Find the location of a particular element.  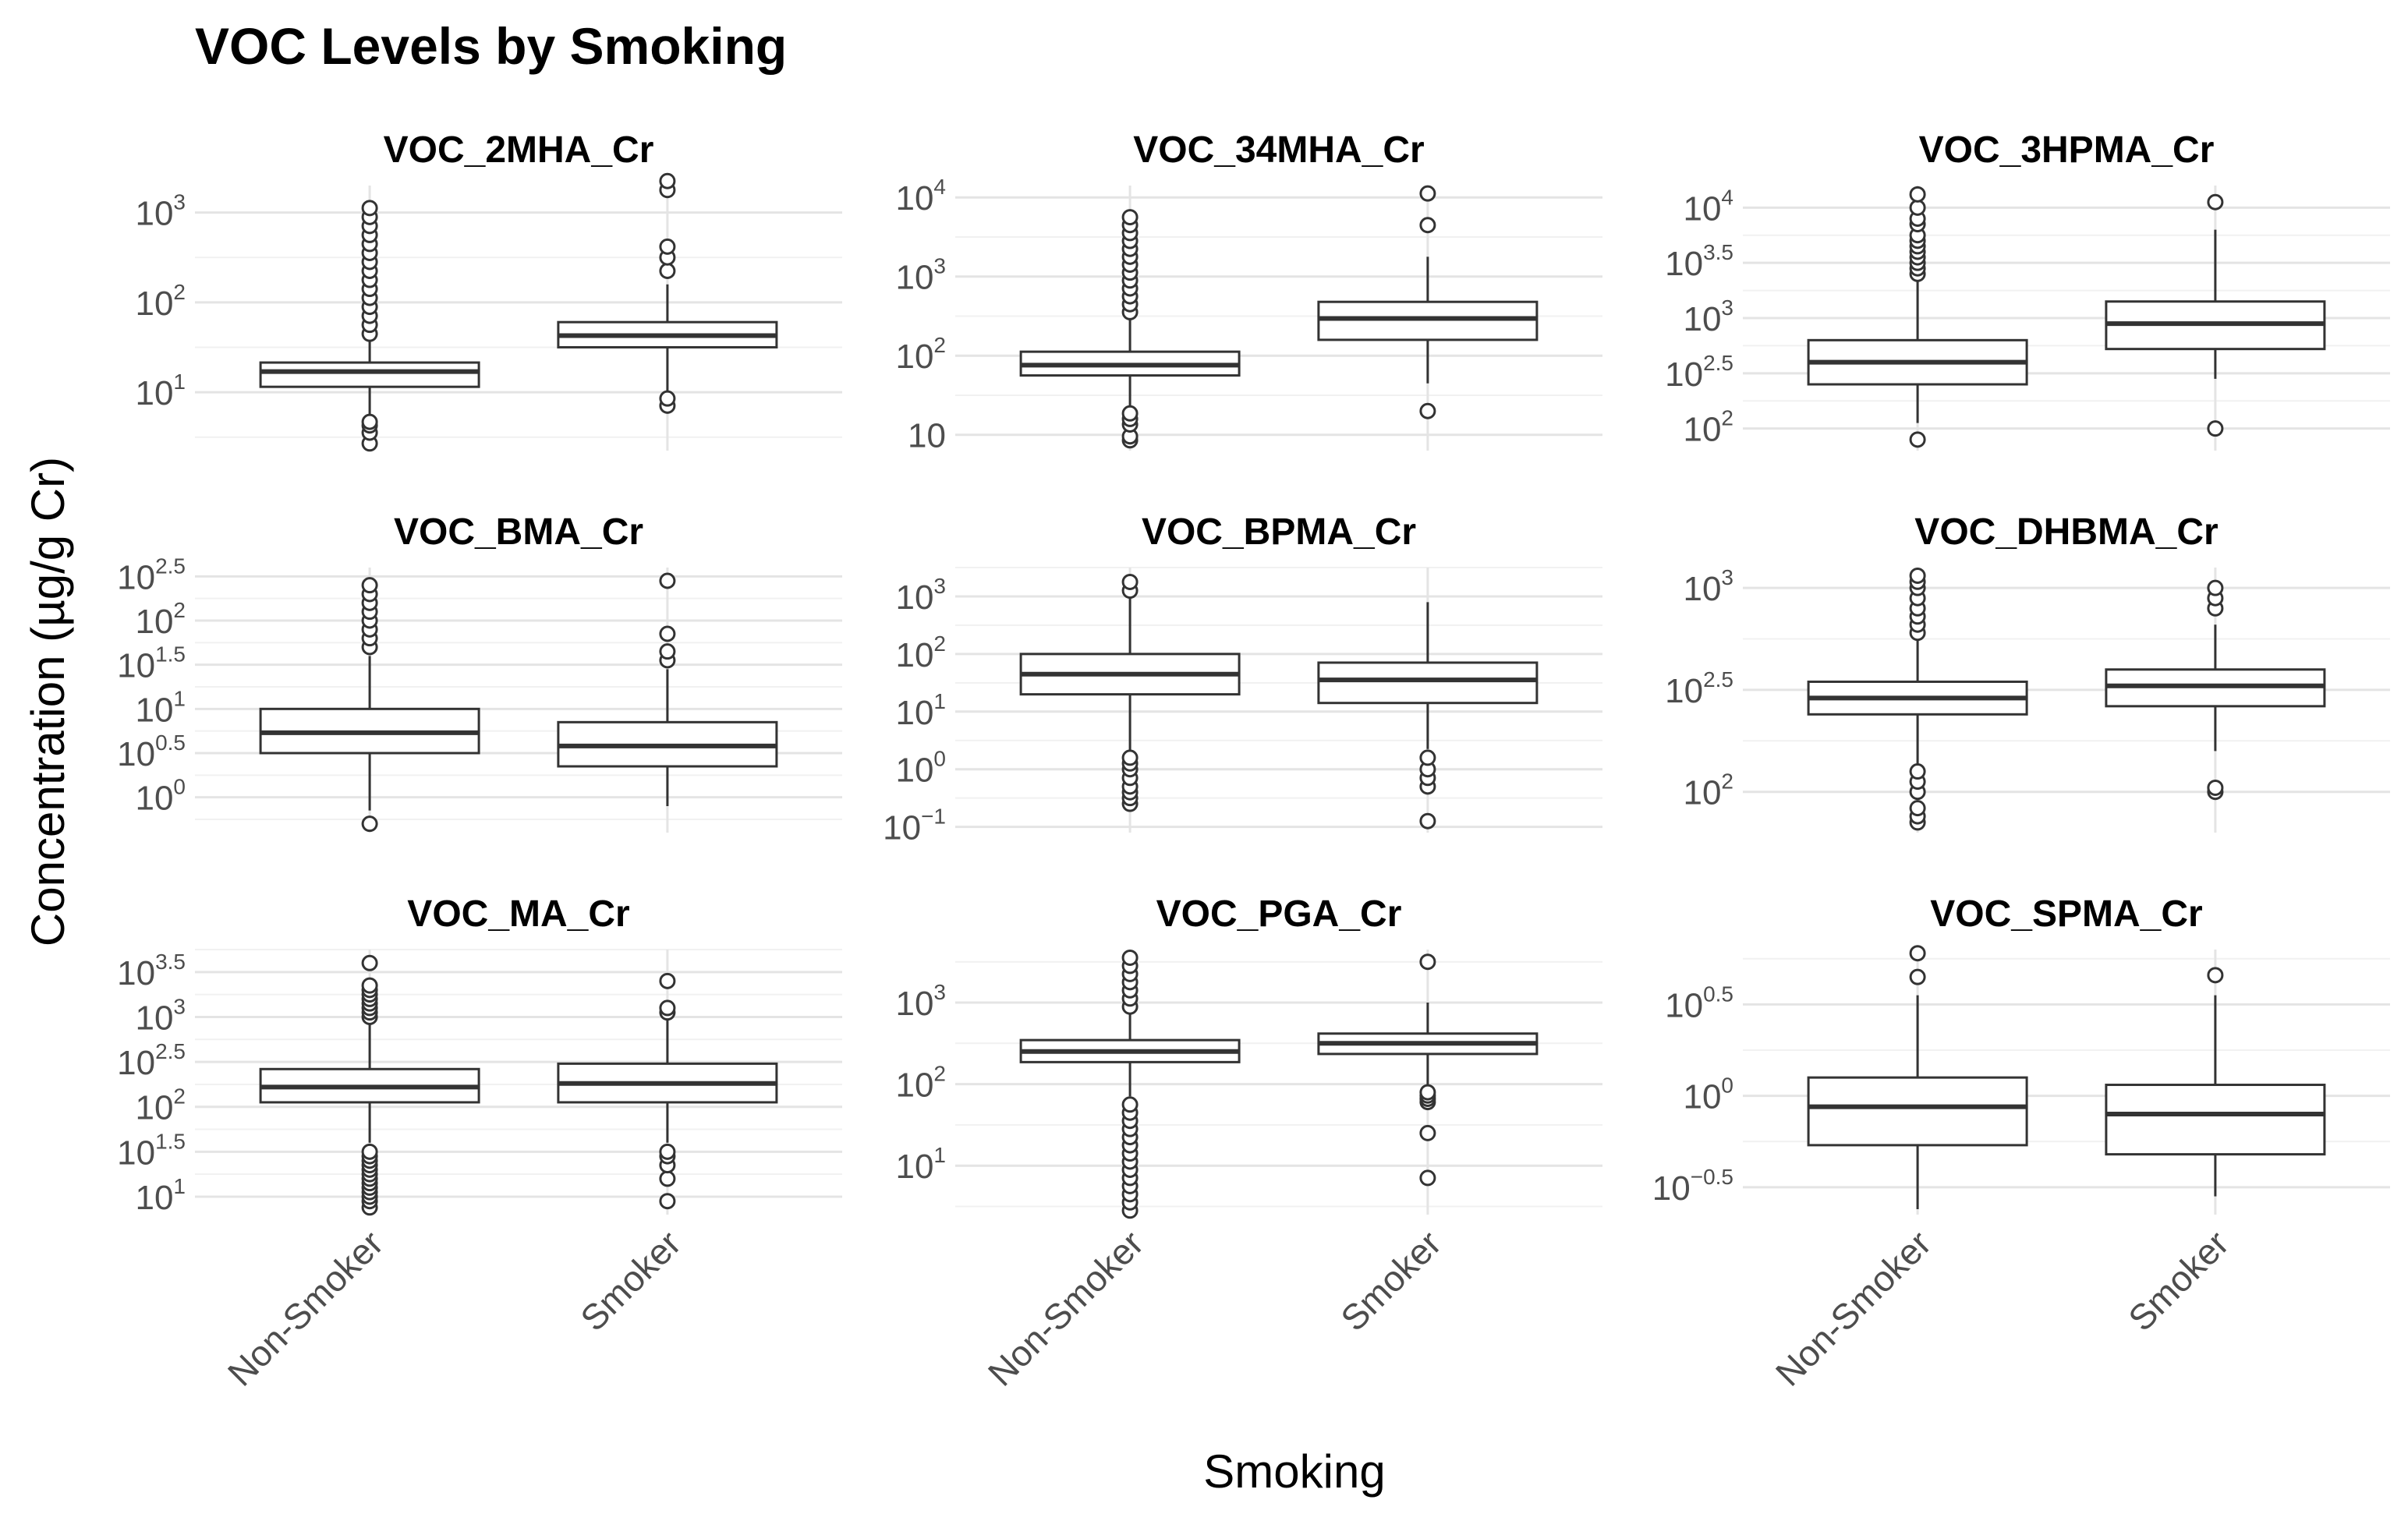

facet-VOC_2MHA_Cr: VOC_2MHA_Cr 10¹ 10² 10³ is located at coordinates (488, 290).